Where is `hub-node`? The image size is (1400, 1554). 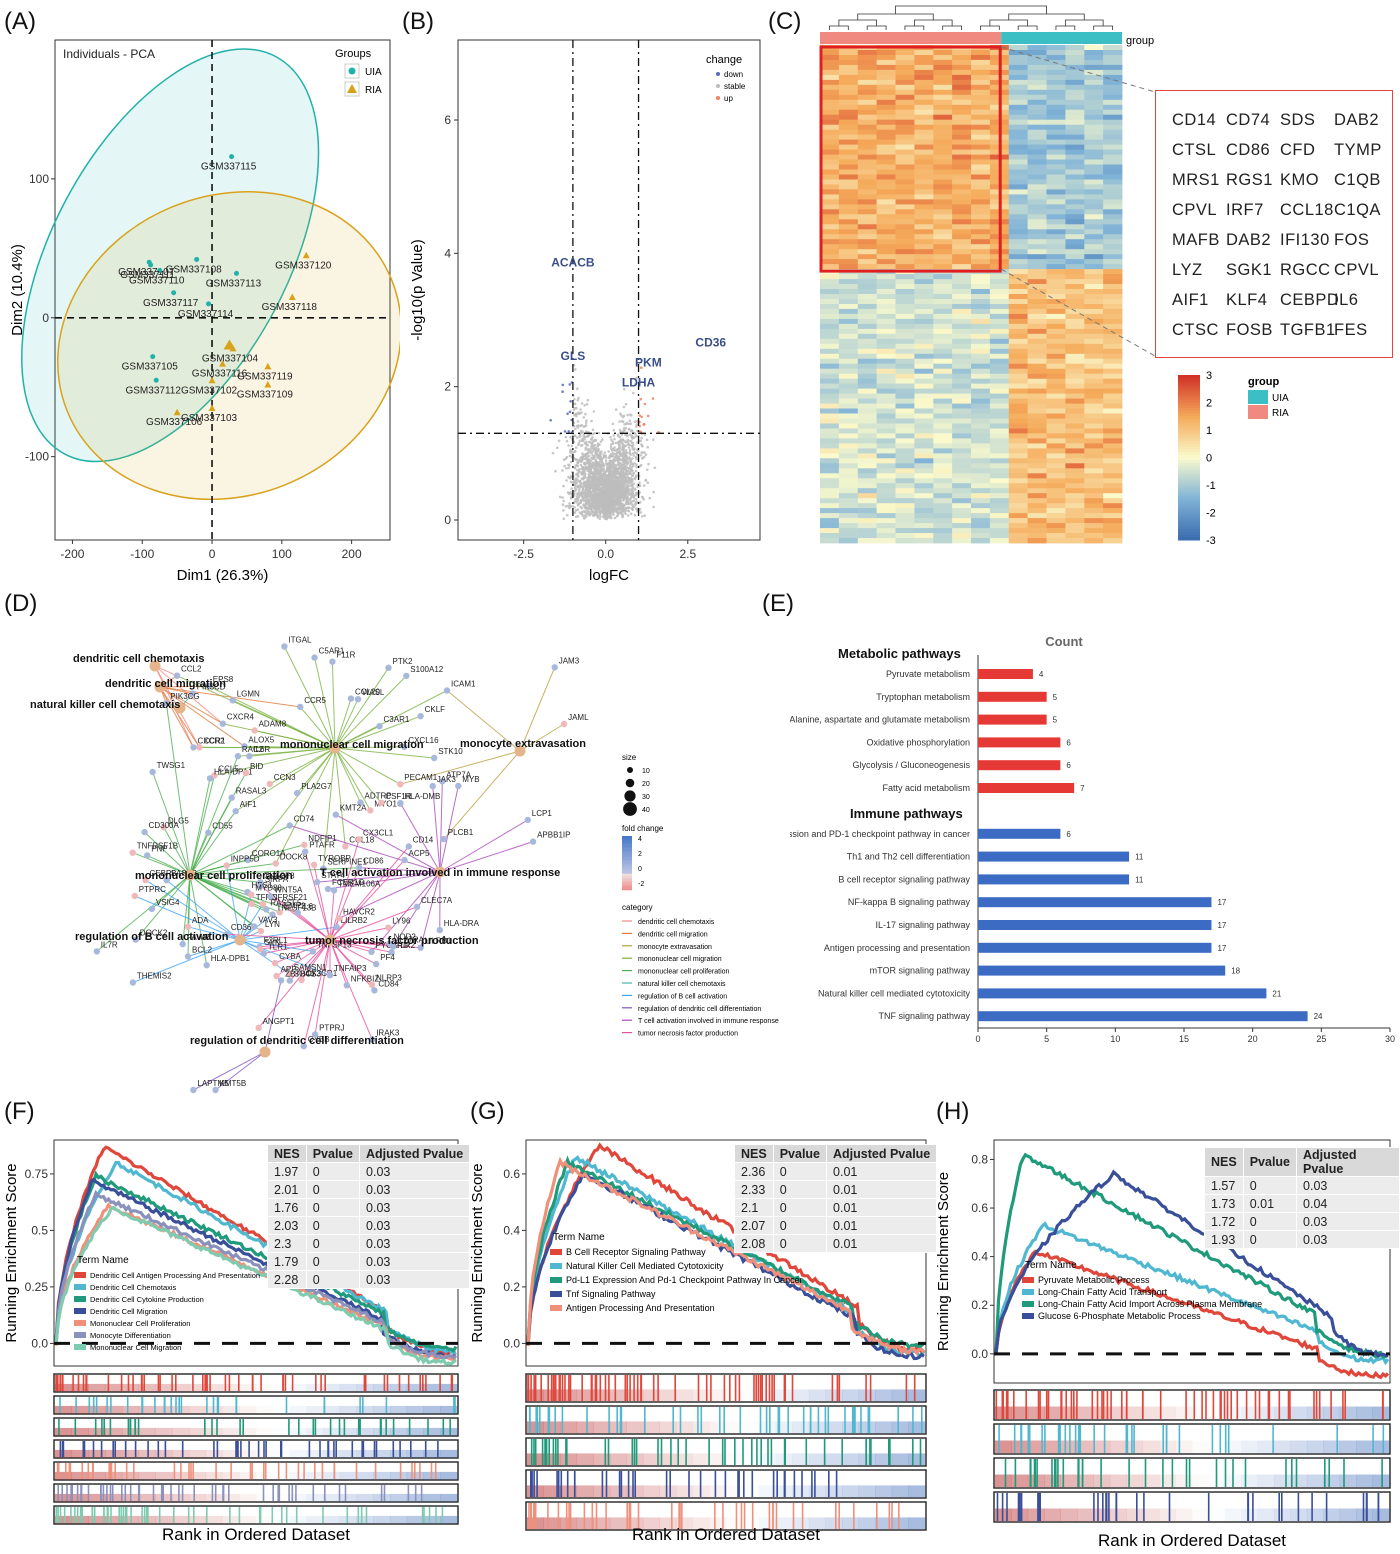 hub-node is located at coordinates (330, 940).